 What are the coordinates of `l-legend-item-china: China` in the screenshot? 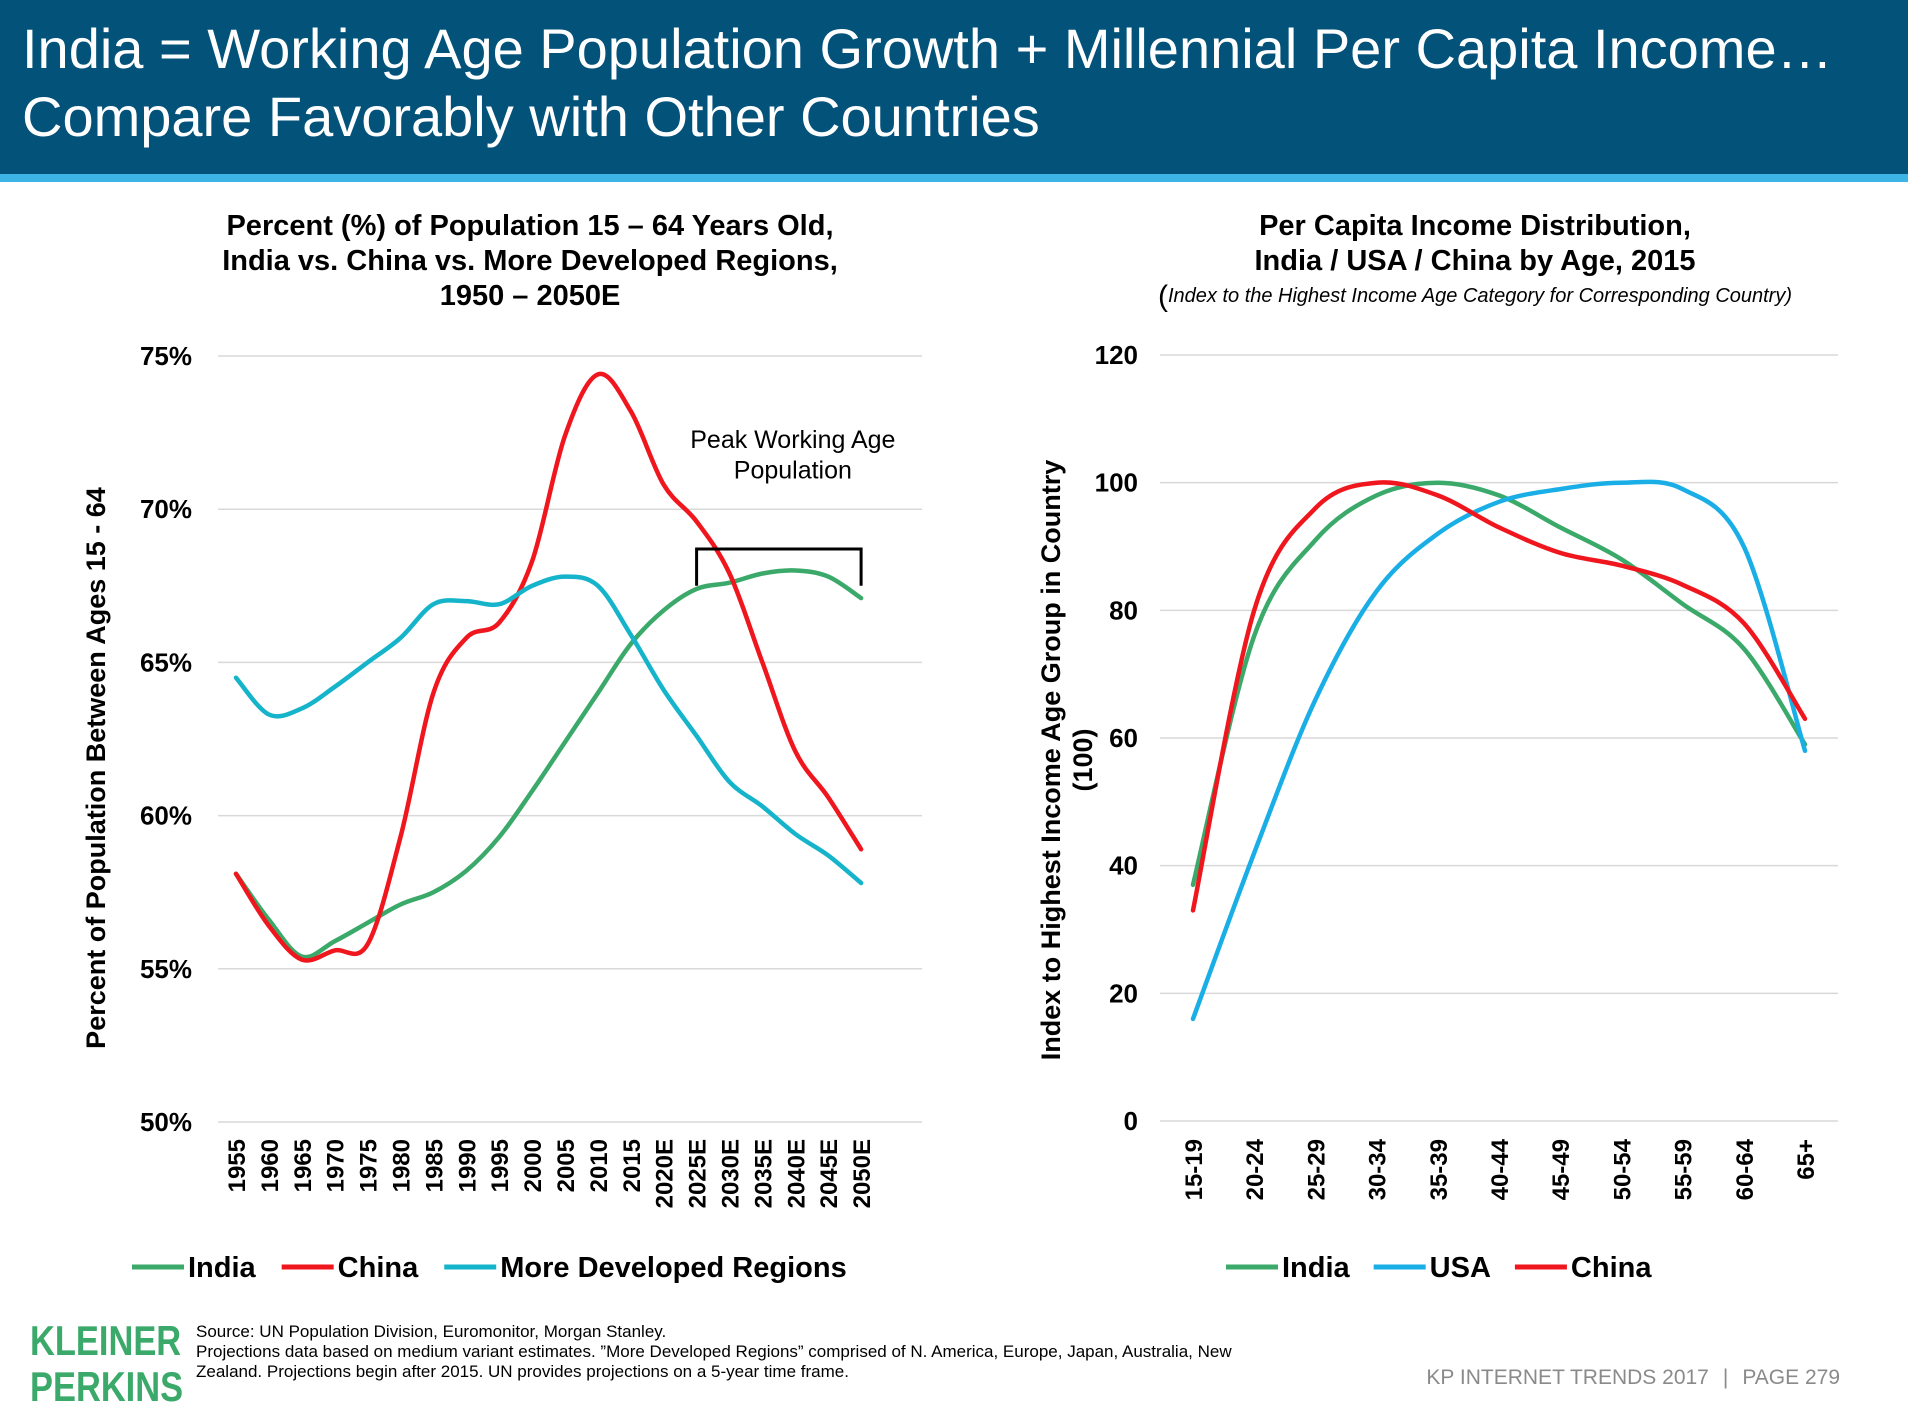 It's located at (350, 1268).